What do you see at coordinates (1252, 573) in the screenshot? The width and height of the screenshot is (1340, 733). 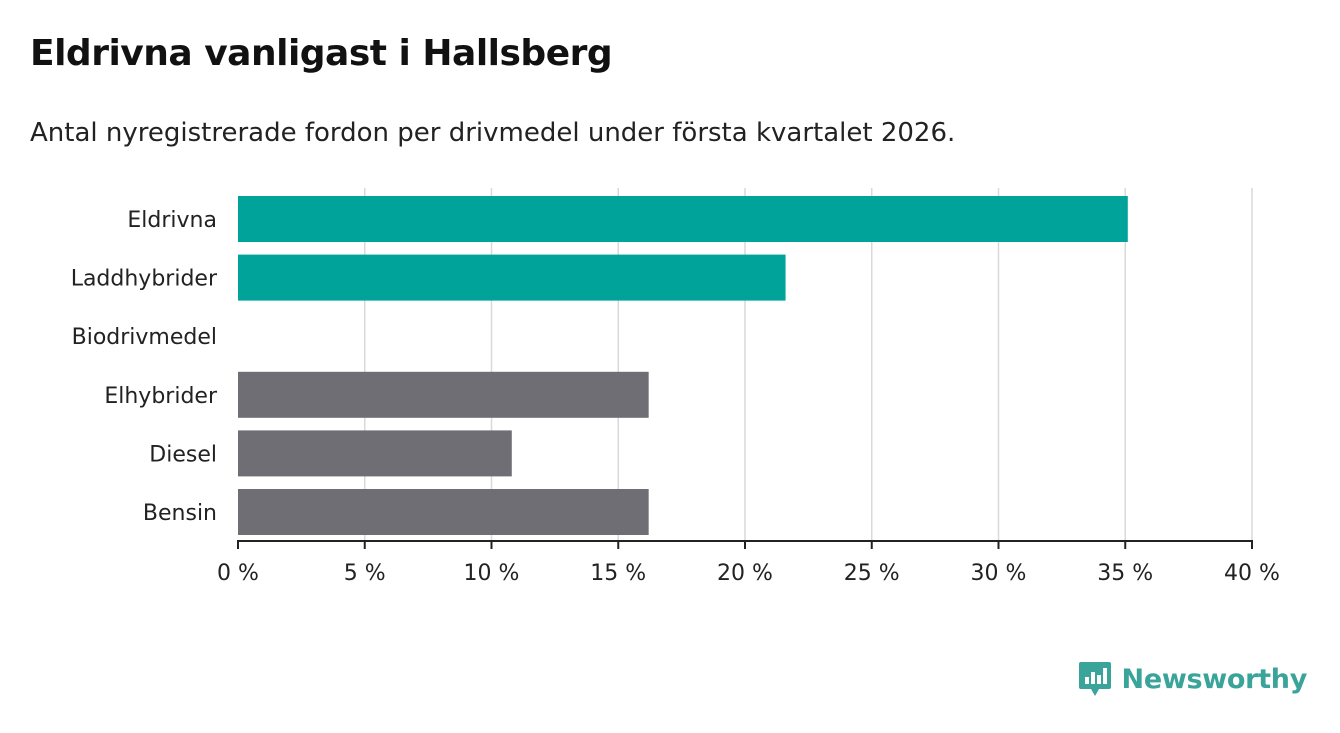 I see `x-tick-label: 40 %` at bounding box center [1252, 573].